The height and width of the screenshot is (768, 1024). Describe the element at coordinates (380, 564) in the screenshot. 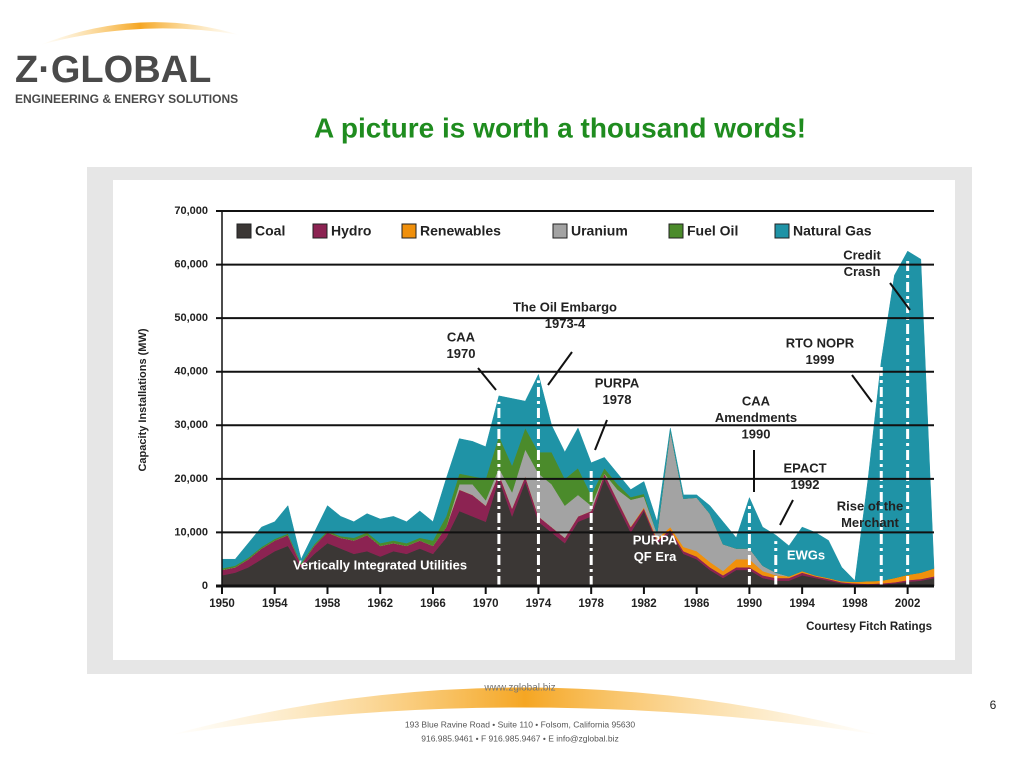

I see `annotation: Vertically Integrated Utilities` at that location.